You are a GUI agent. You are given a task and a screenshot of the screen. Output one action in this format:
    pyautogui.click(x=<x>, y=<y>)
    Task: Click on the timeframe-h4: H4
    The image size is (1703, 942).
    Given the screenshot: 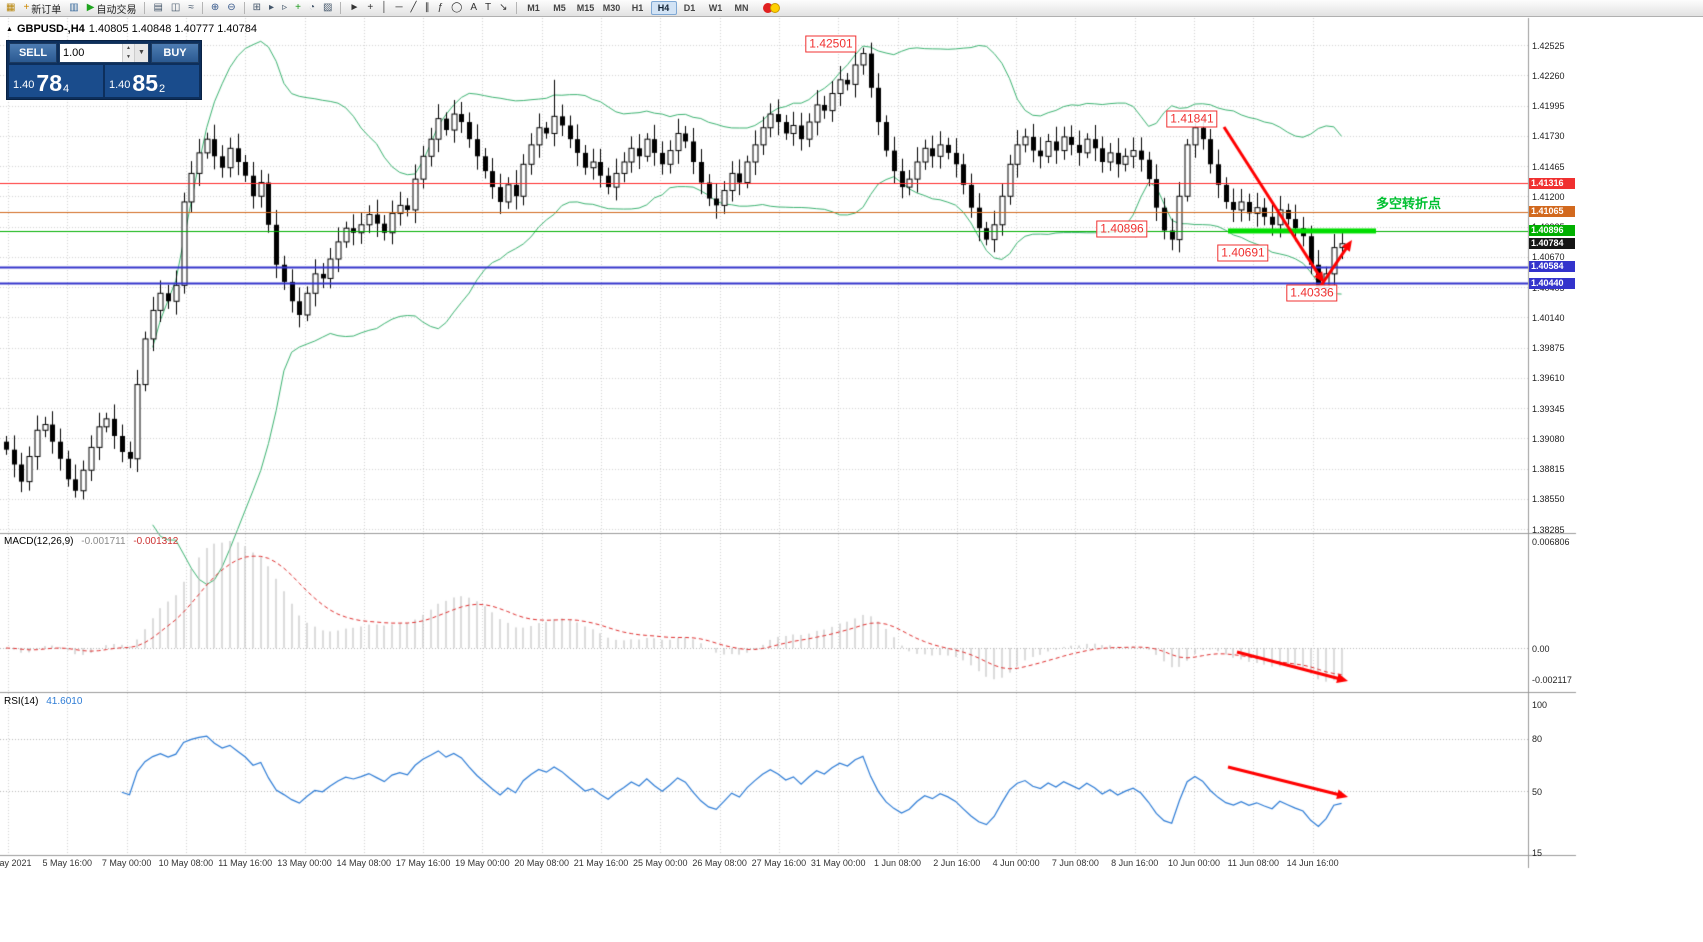 What is the action you would take?
    pyautogui.click(x=663, y=8)
    